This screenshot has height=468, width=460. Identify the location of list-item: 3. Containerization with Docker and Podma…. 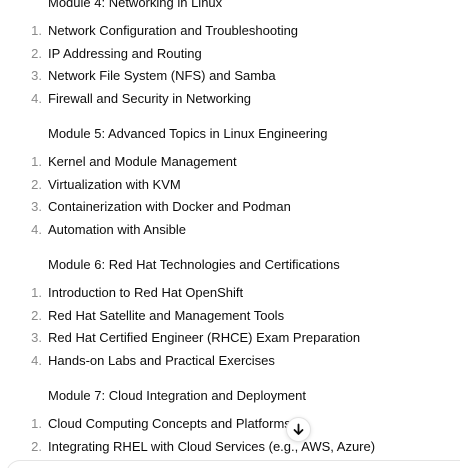
(230, 207).